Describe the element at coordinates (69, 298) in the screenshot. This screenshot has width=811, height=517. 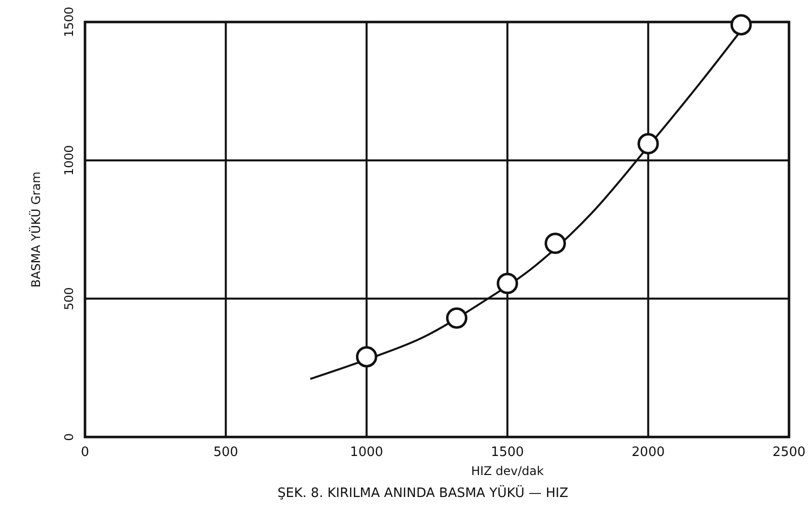
I see `y-tick-label: 500` at that location.